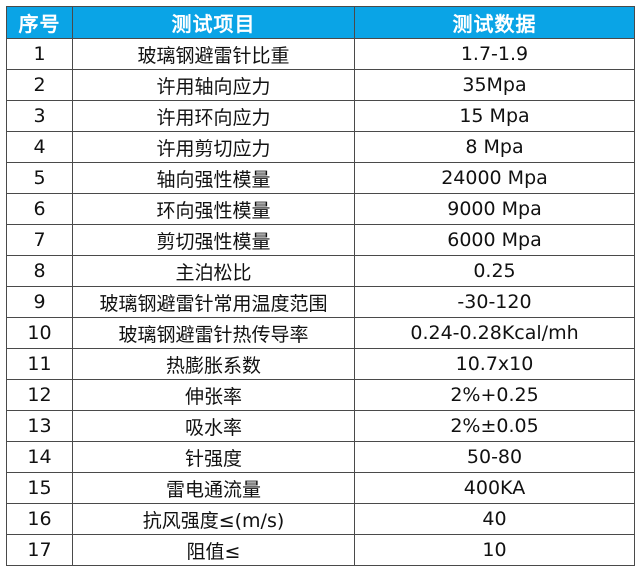 This screenshot has width=640, height=573. I want to click on test-value: 6000 Mpa, so click(494, 240).